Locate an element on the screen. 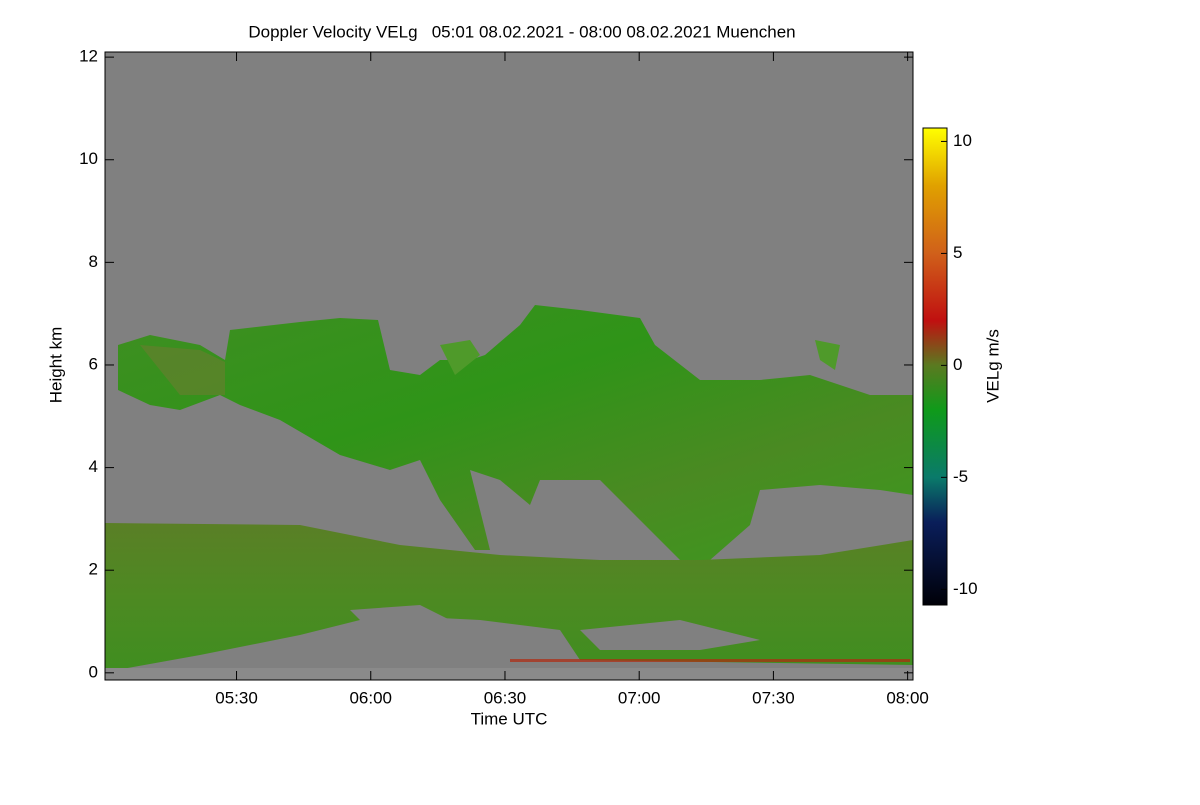  colorbar-tick-label: 5 is located at coordinates (957, 252).